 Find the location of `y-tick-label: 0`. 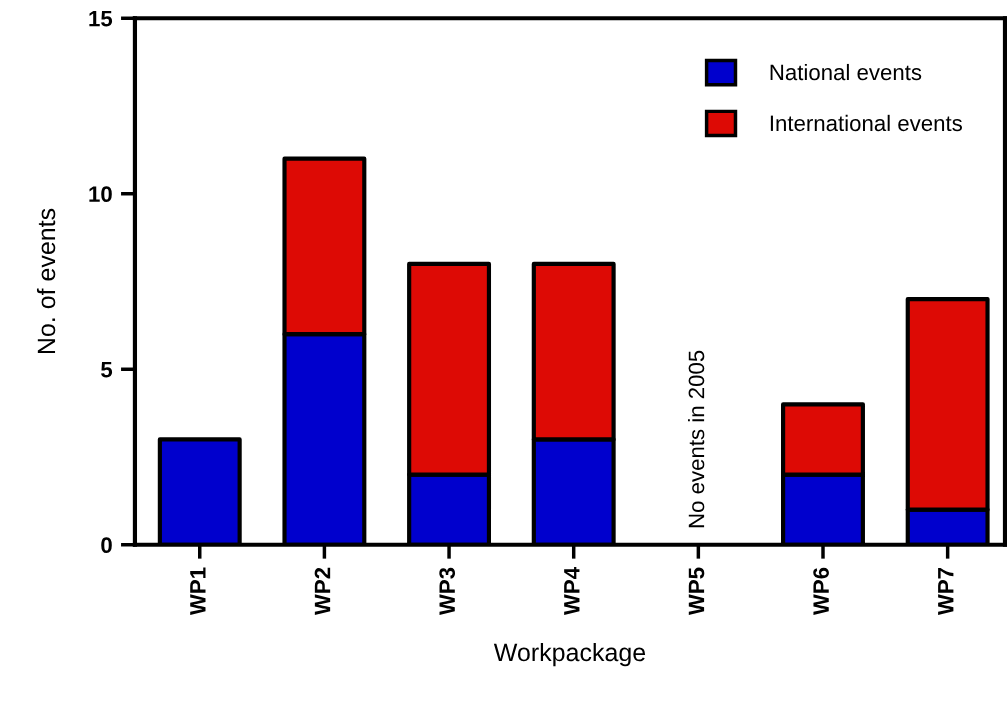

y-tick-label: 0 is located at coordinates (106, 545).